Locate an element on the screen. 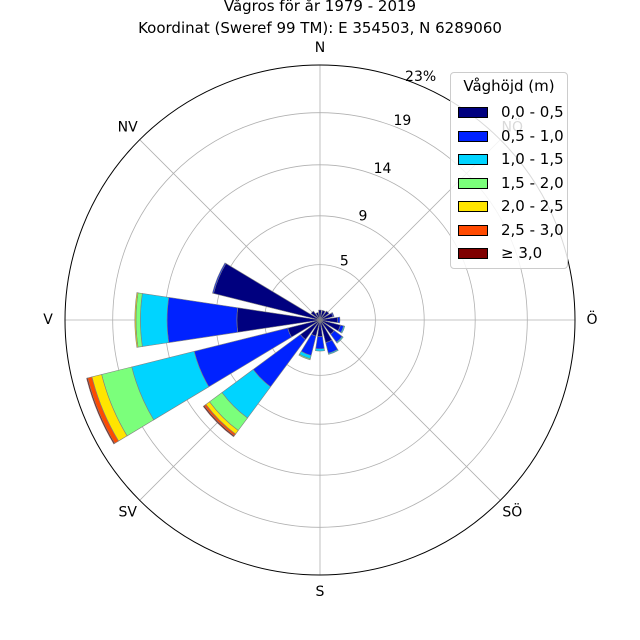 The image size is (640, 640). compass-label-w: V is located at coordinates (48, 320).